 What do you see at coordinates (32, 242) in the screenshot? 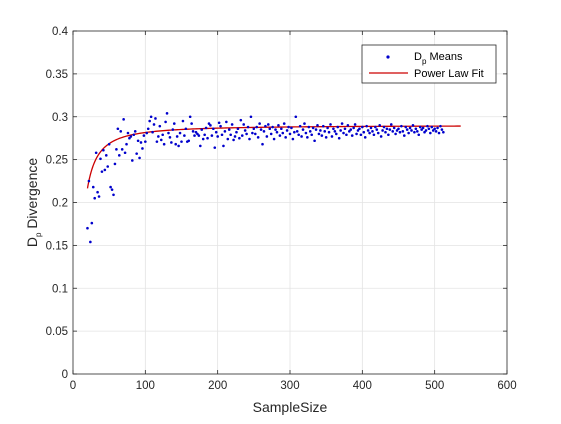
I see `y-axis-label-main: D` at bounding box center [32, 242].